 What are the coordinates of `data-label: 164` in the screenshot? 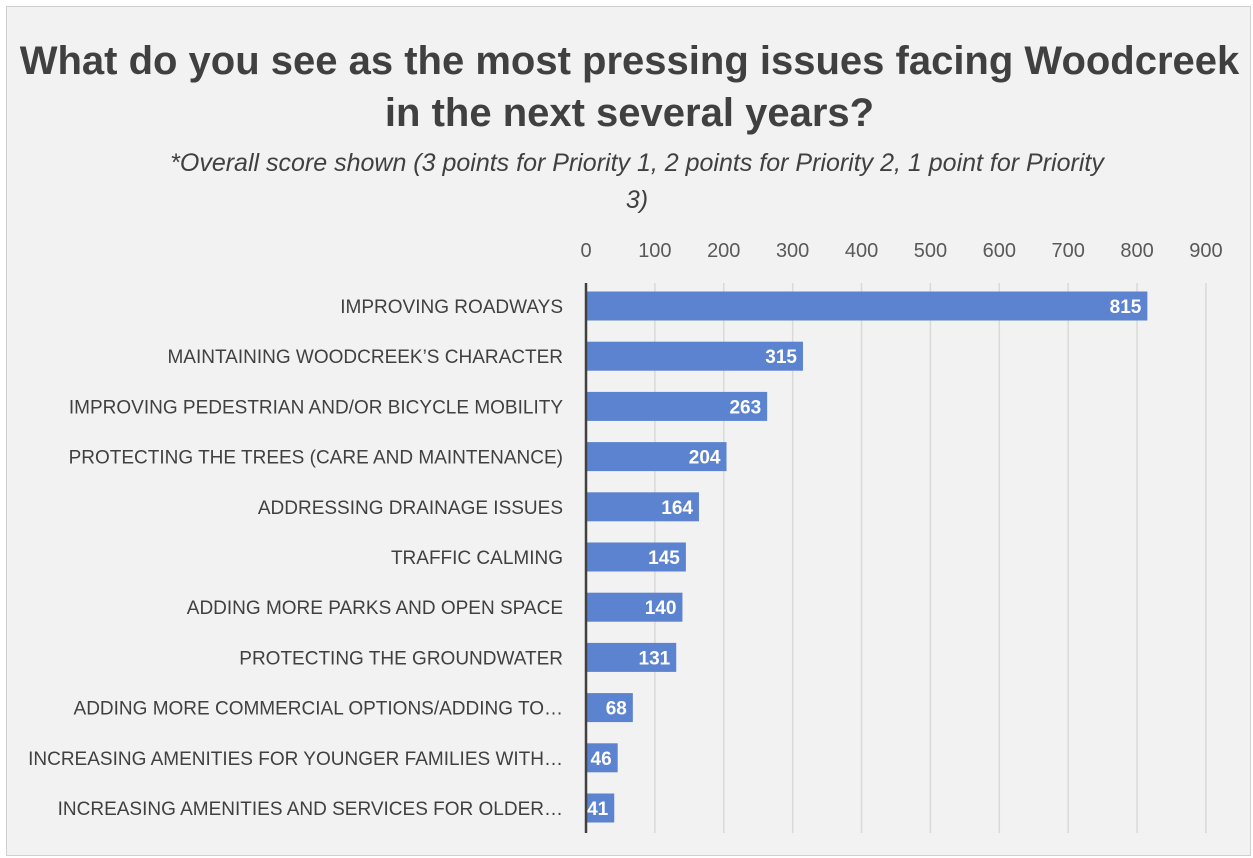 It's located at (677, 508).